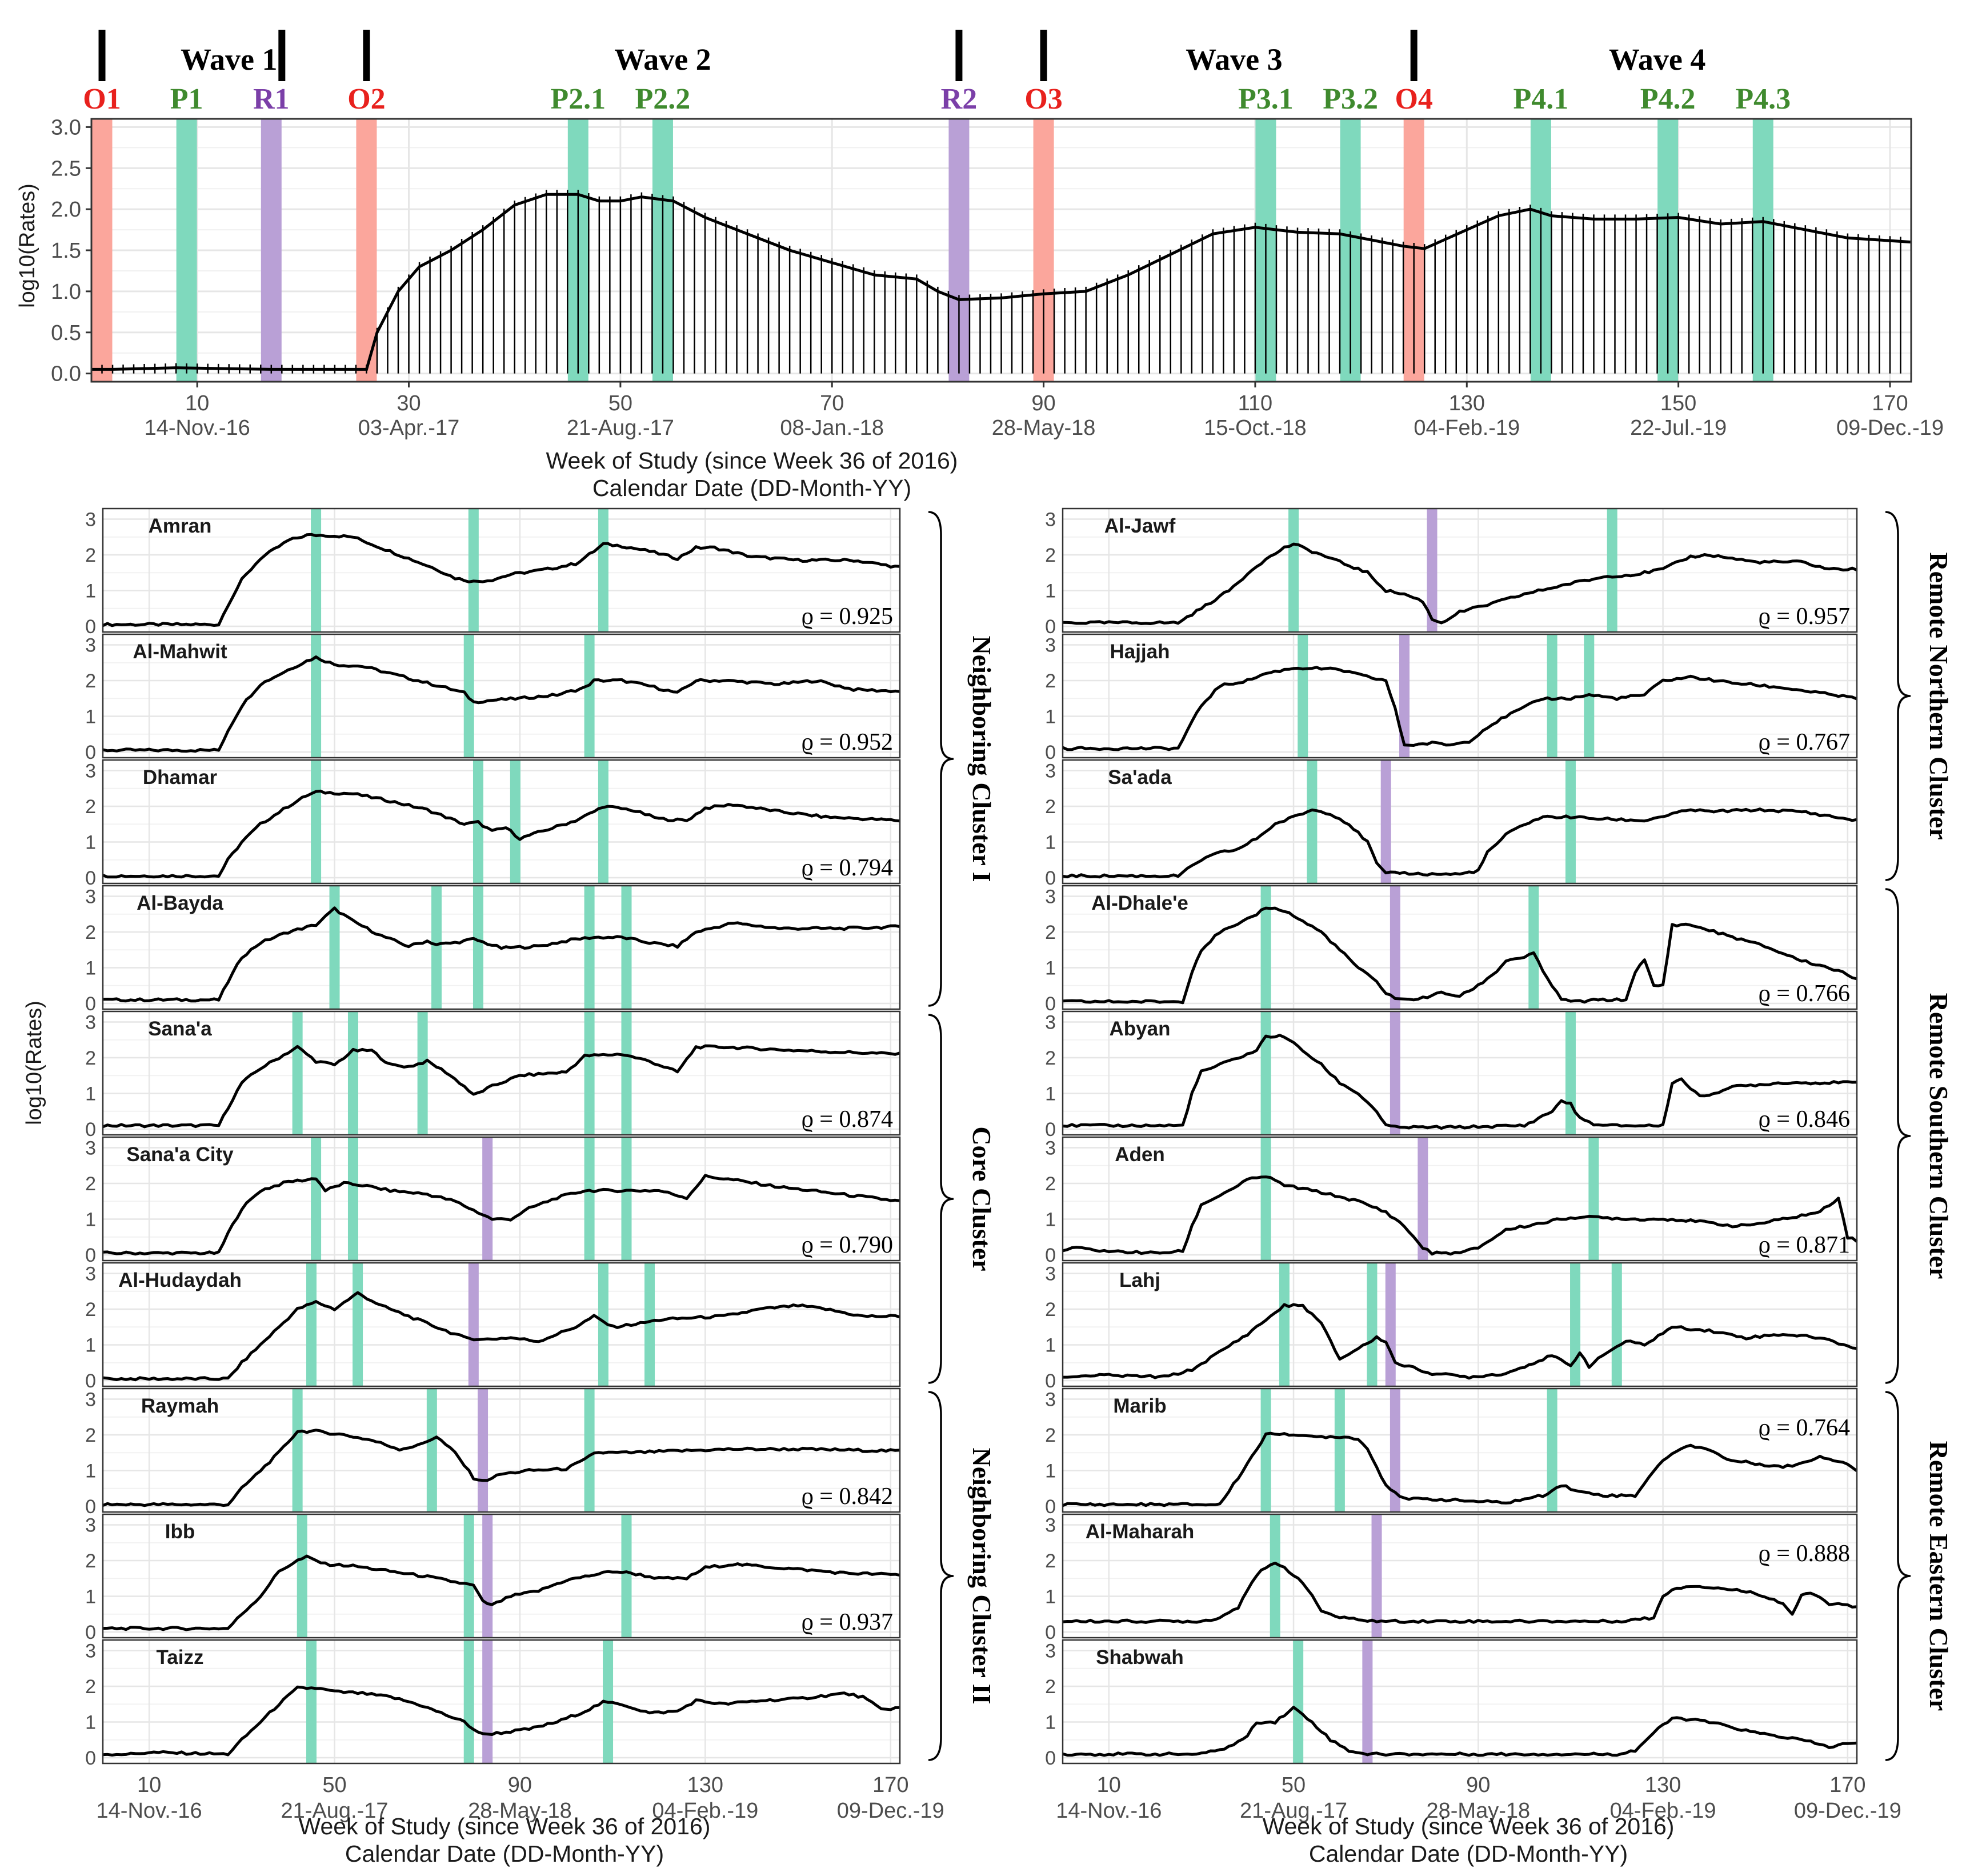 The width and height of the screenshot is (1970, 1876). Describe the element at coordinates (1804, 616) in the screenshot. I see `panel-rho: ϱ = 0.957` at that location.